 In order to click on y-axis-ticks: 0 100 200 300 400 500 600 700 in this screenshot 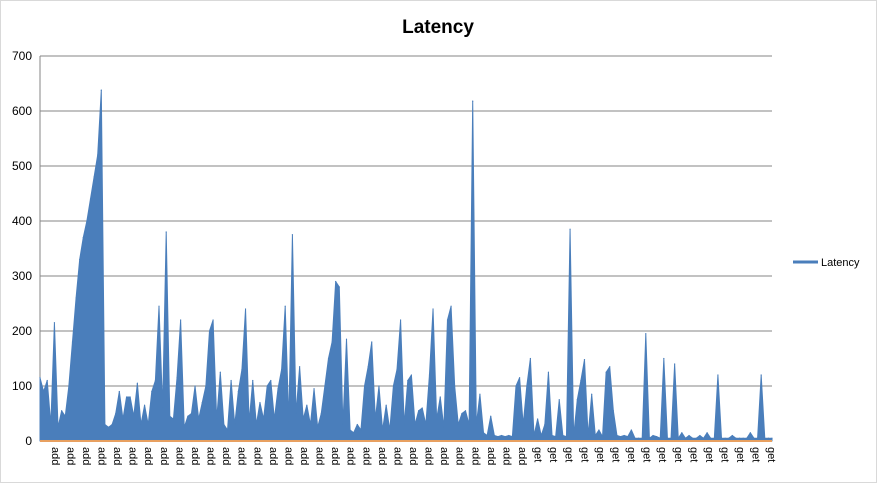, I will do `click(22, 248)`.